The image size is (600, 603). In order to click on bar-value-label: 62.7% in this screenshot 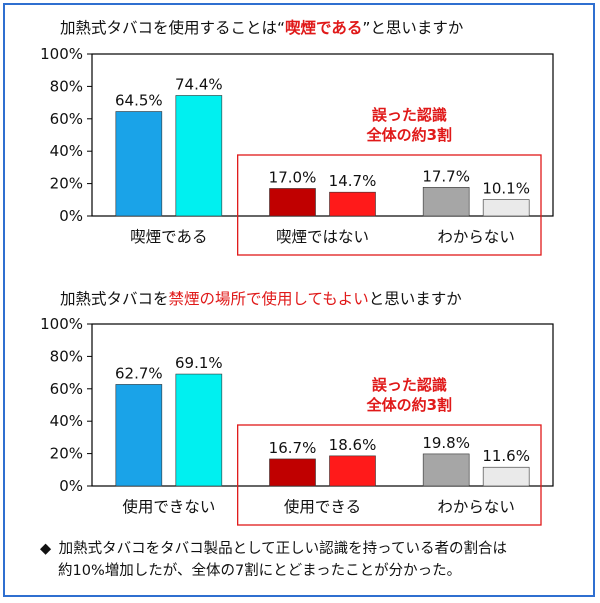, I will do `click(139, 373)`.